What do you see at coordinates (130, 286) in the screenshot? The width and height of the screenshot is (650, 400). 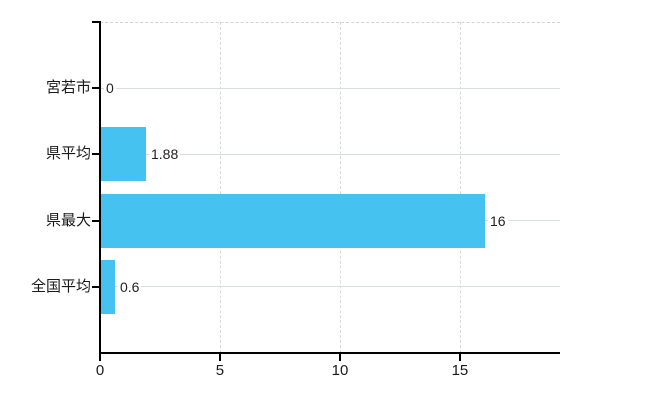 I see `bar-value-label: 0.6` at bounding box center [130, 286].